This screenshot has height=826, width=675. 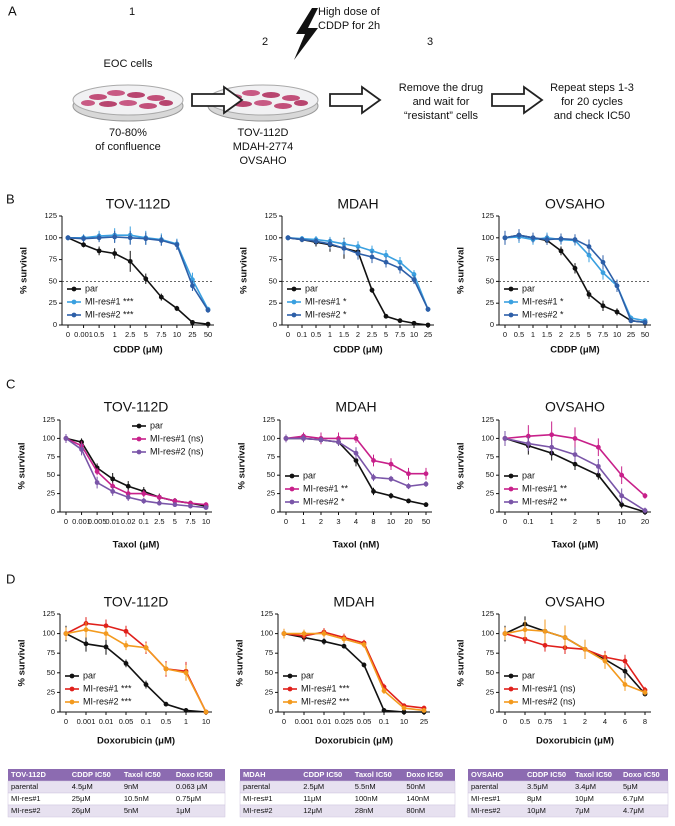 I want to click on x-axis-title: CDDP (μM), so click(x=357, y=350).